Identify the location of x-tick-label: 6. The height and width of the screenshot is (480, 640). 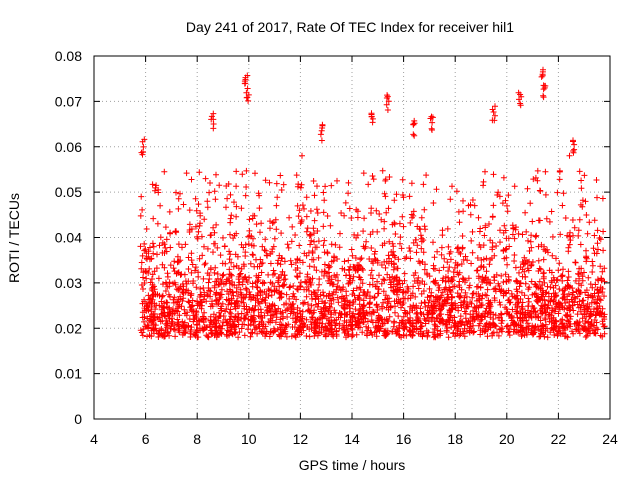
(146, 439).